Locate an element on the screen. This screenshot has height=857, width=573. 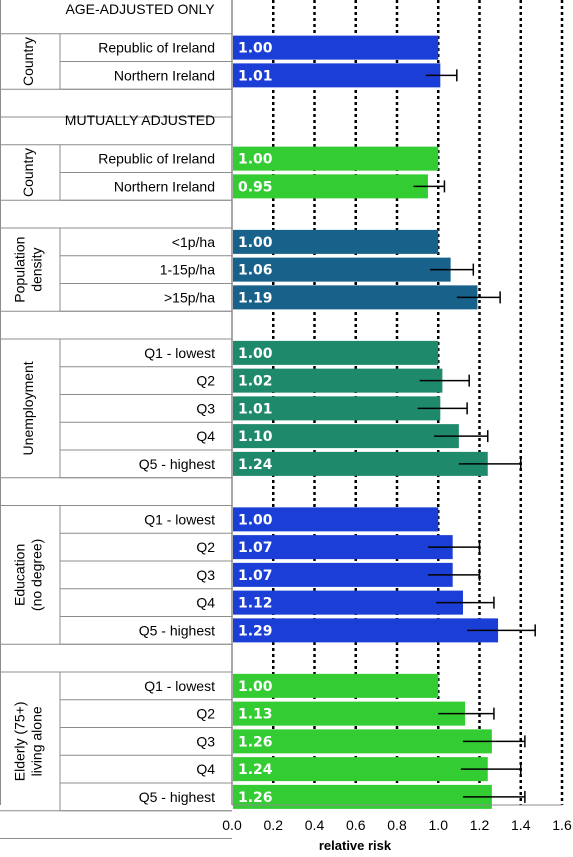
bar-value-label: 1.06 is located at coordinates (255, 271).